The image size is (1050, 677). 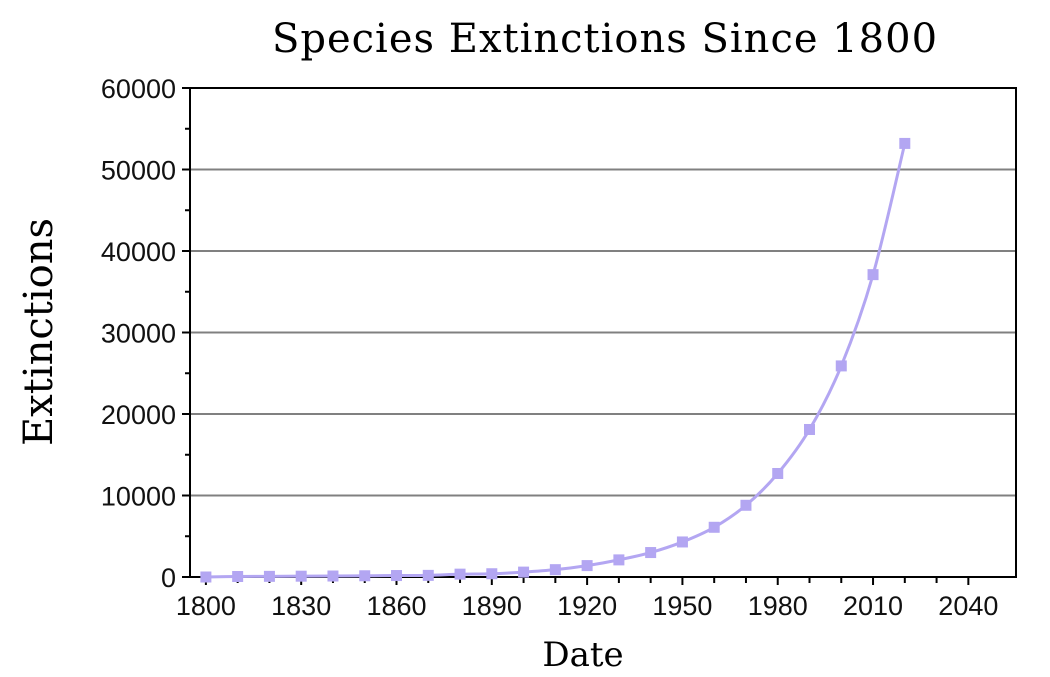 What do you see at coordinates (39, 332) in the screenshot?
I see `y-axis-label: Extinctions` at bounding box center [39, 332].